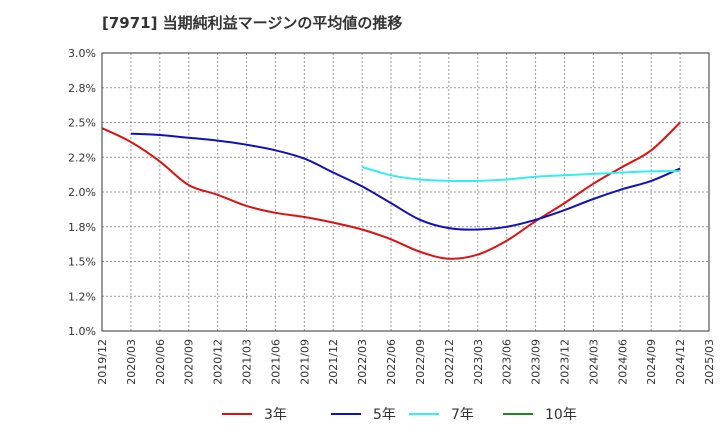 This screenshot has height=440, width=720. What do you see at coordinates (160, 362) in the screenshot?
I see `x-tick-label: 2020/06` at bounding box center [160, 362].